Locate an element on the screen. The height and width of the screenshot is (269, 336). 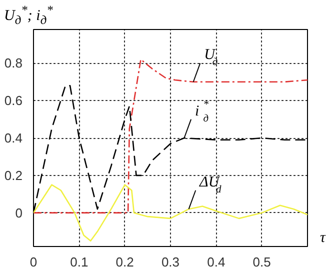
y-tick-label: 0.2 is located at coordinates (13, 175).